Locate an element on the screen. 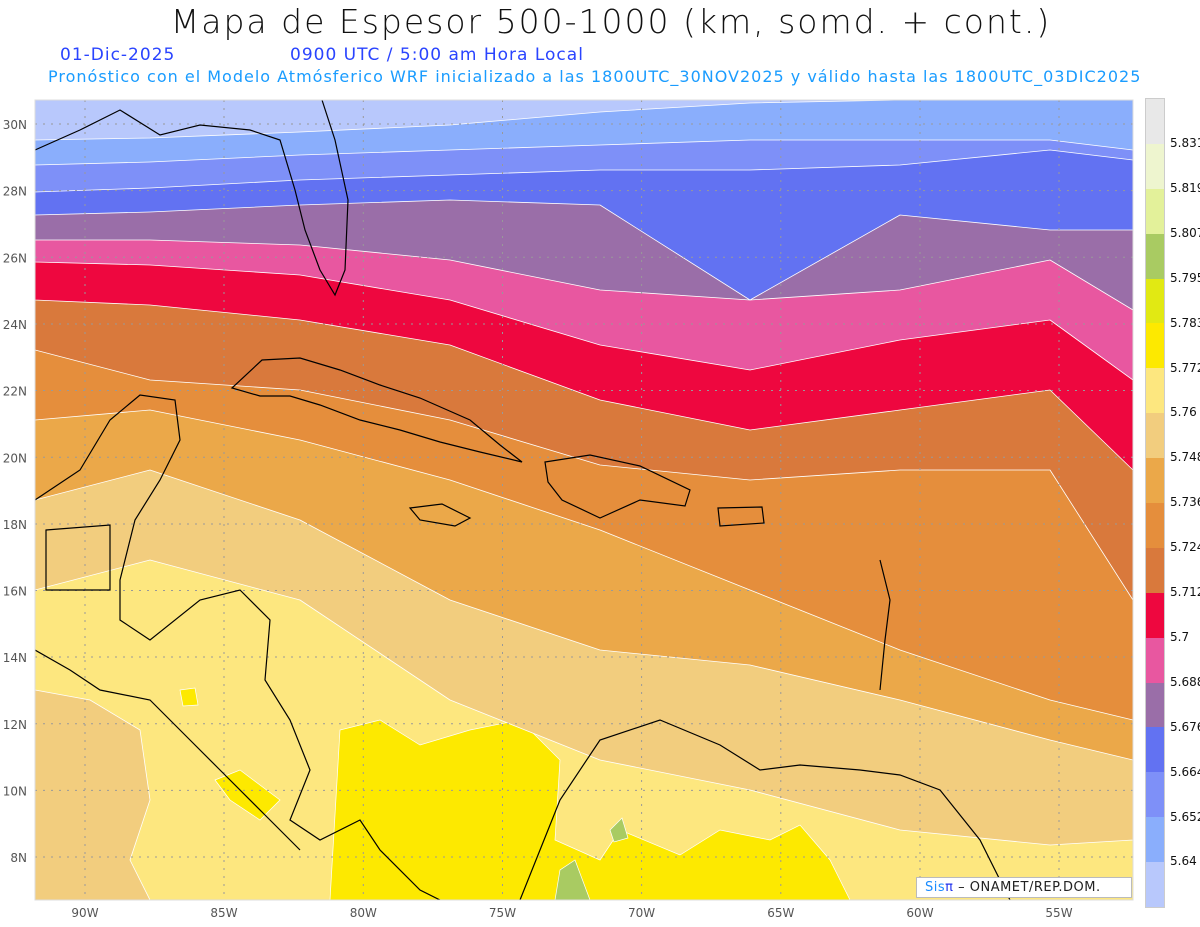 The width and height of the screenshot is (1200, 927). colorbar-label: 5.748 is located at coordinates (1185, 457).